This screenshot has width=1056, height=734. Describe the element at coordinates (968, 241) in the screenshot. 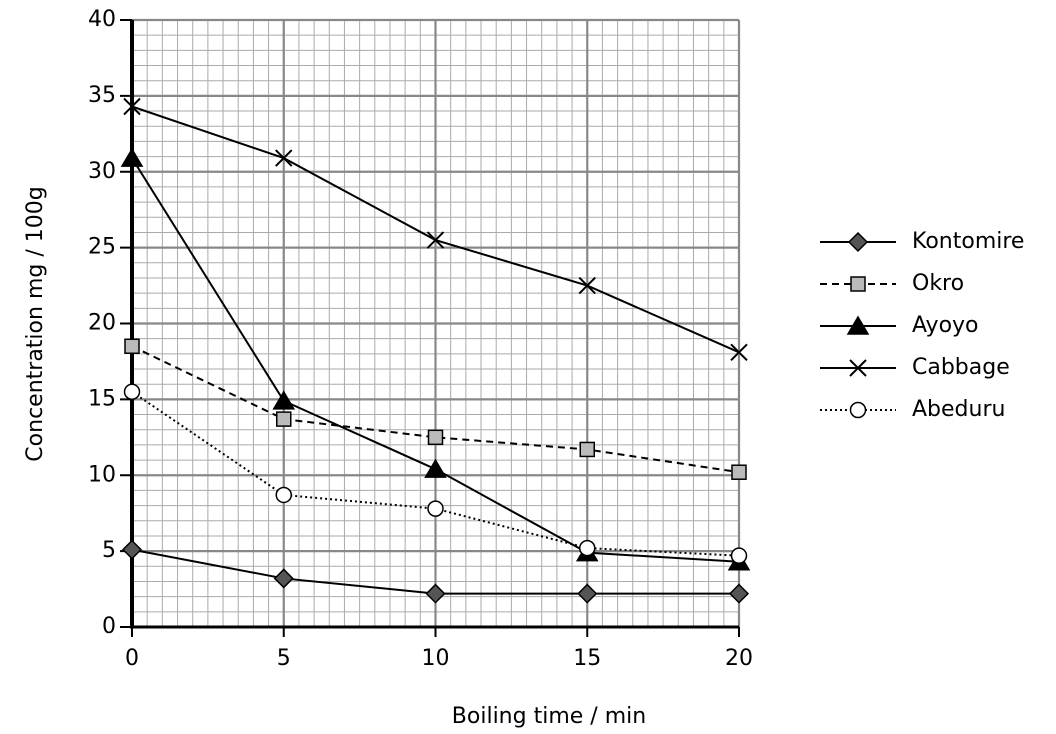

I see `legend-label: Kontomire` at that location.